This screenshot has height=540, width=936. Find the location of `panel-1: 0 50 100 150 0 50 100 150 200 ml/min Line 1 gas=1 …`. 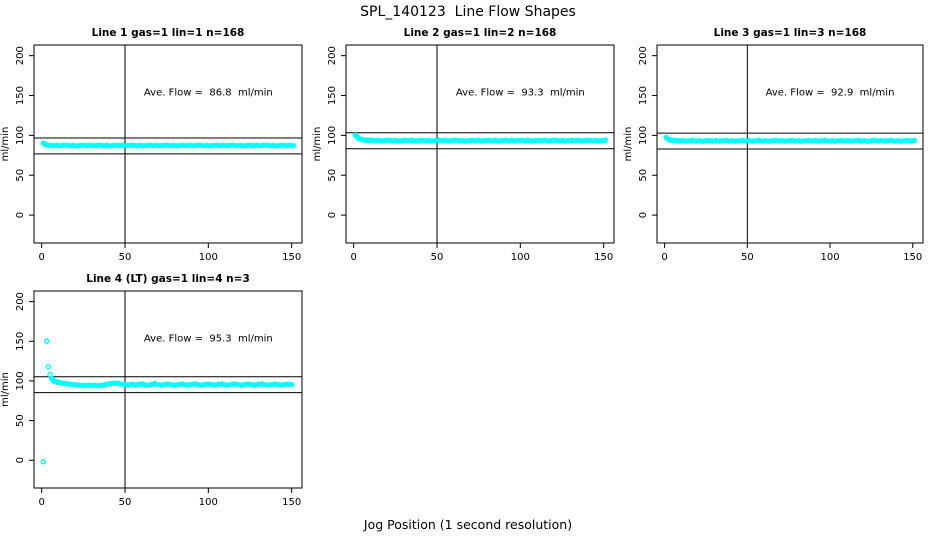

panel-1: 0 50 100 150 0 50 100 150 200 ml/min Line 1 gas=1 … is located at coordinates (151, 145).